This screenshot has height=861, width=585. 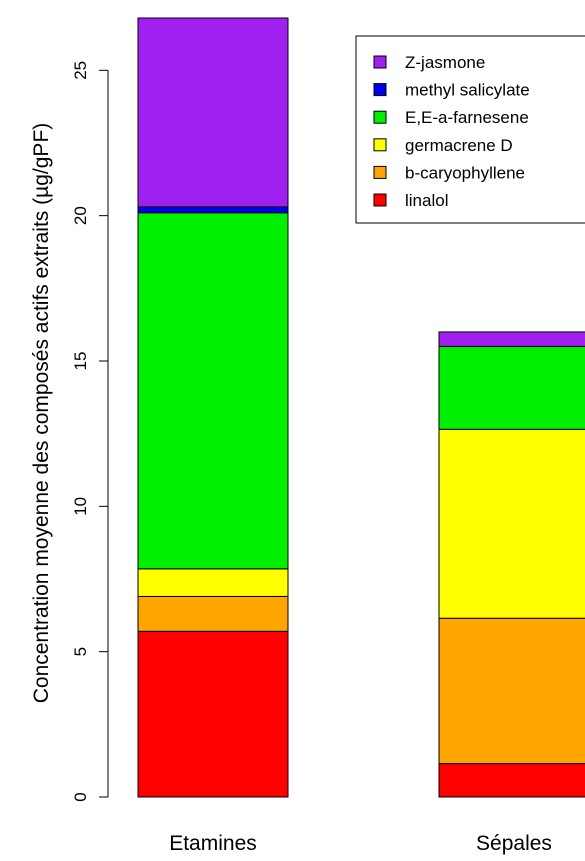 I want to click on legend-label: Z-jasmone, so click(x=445, y=62).